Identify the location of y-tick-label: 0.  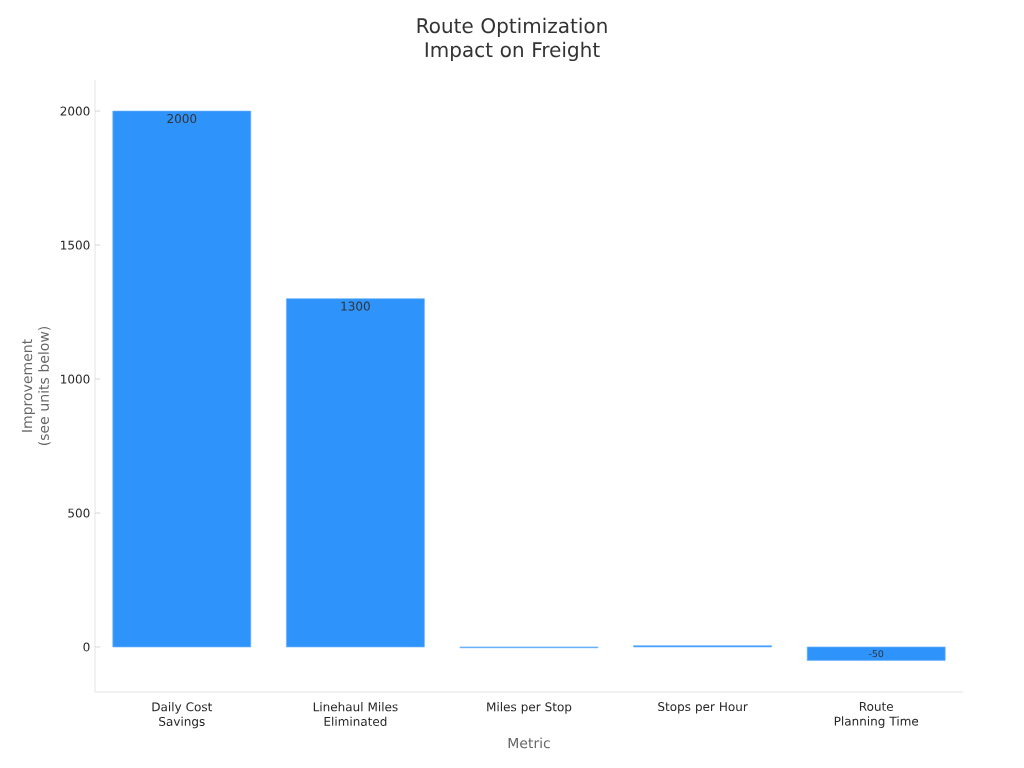
(86, 647).